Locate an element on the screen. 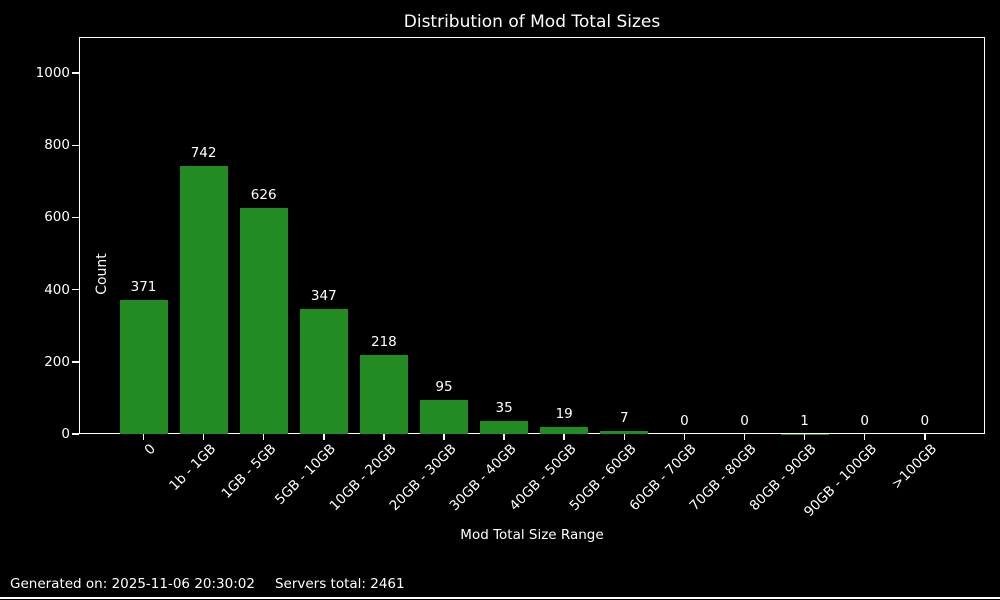  bar-value-label: 1 is located at coordinates (804, 420).